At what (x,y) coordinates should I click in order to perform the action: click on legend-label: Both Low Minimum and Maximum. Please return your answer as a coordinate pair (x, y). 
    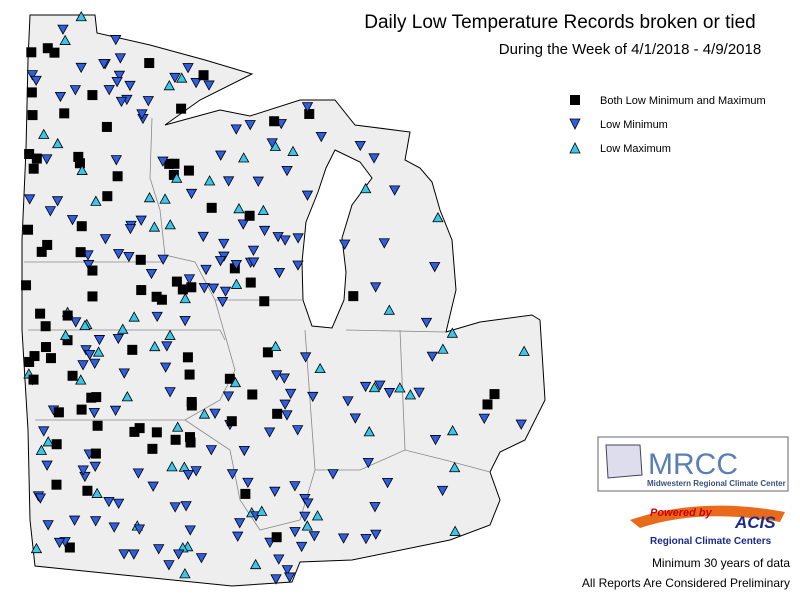
    Looking at the image, I should click on (683, 101).